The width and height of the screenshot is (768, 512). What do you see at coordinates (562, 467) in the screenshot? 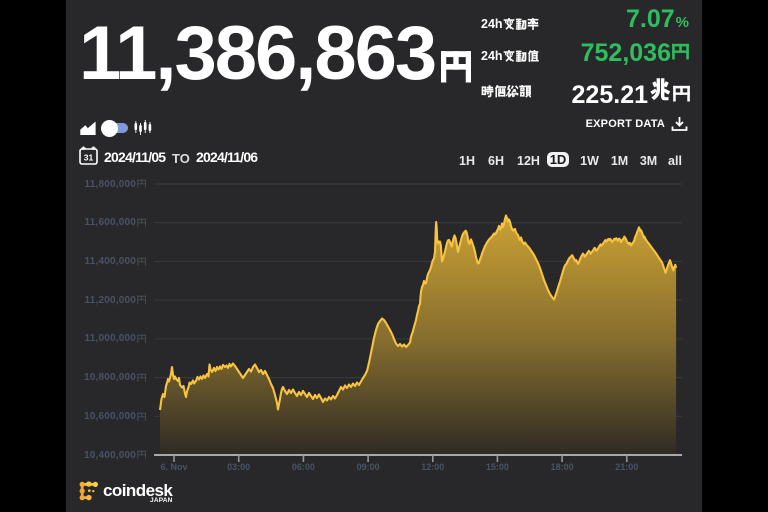
I see `svg-text: 18:00` at bounding box center [562, 467].